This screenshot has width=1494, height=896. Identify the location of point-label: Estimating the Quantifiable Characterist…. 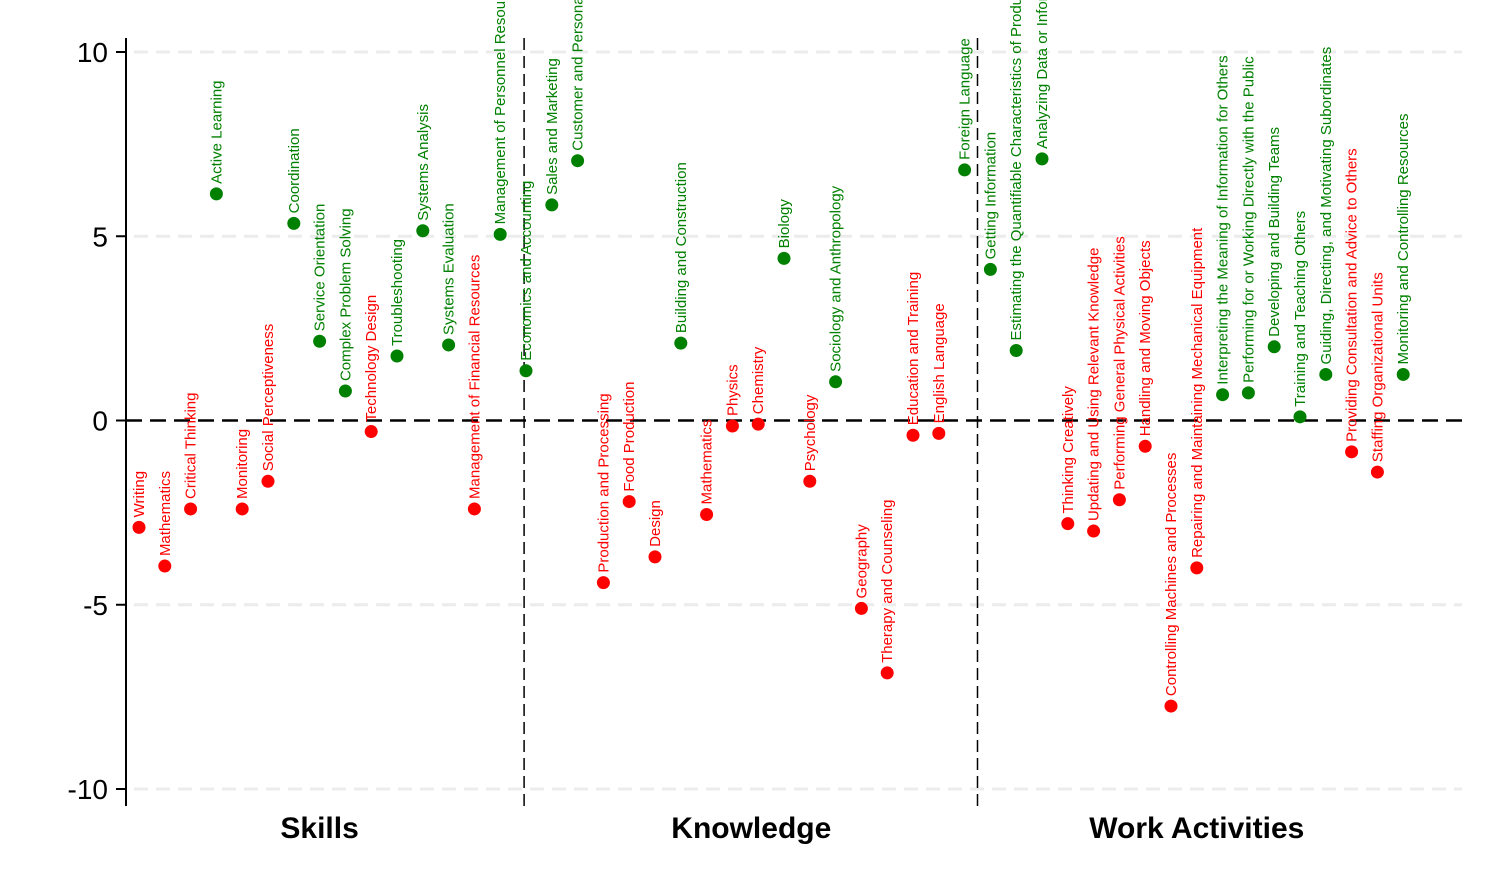
(1016, 170).